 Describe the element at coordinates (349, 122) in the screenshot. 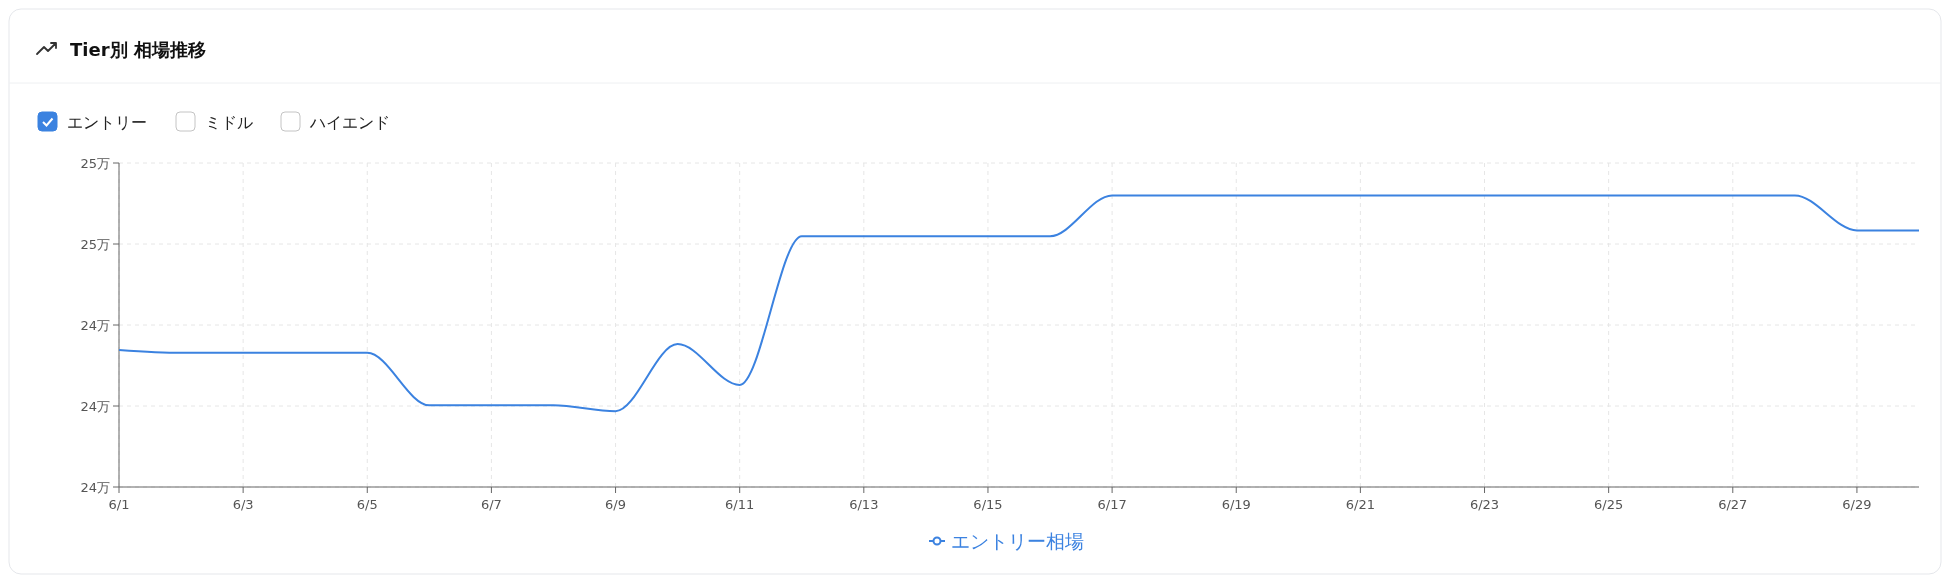

I see `text: ハイエンド` at that location.